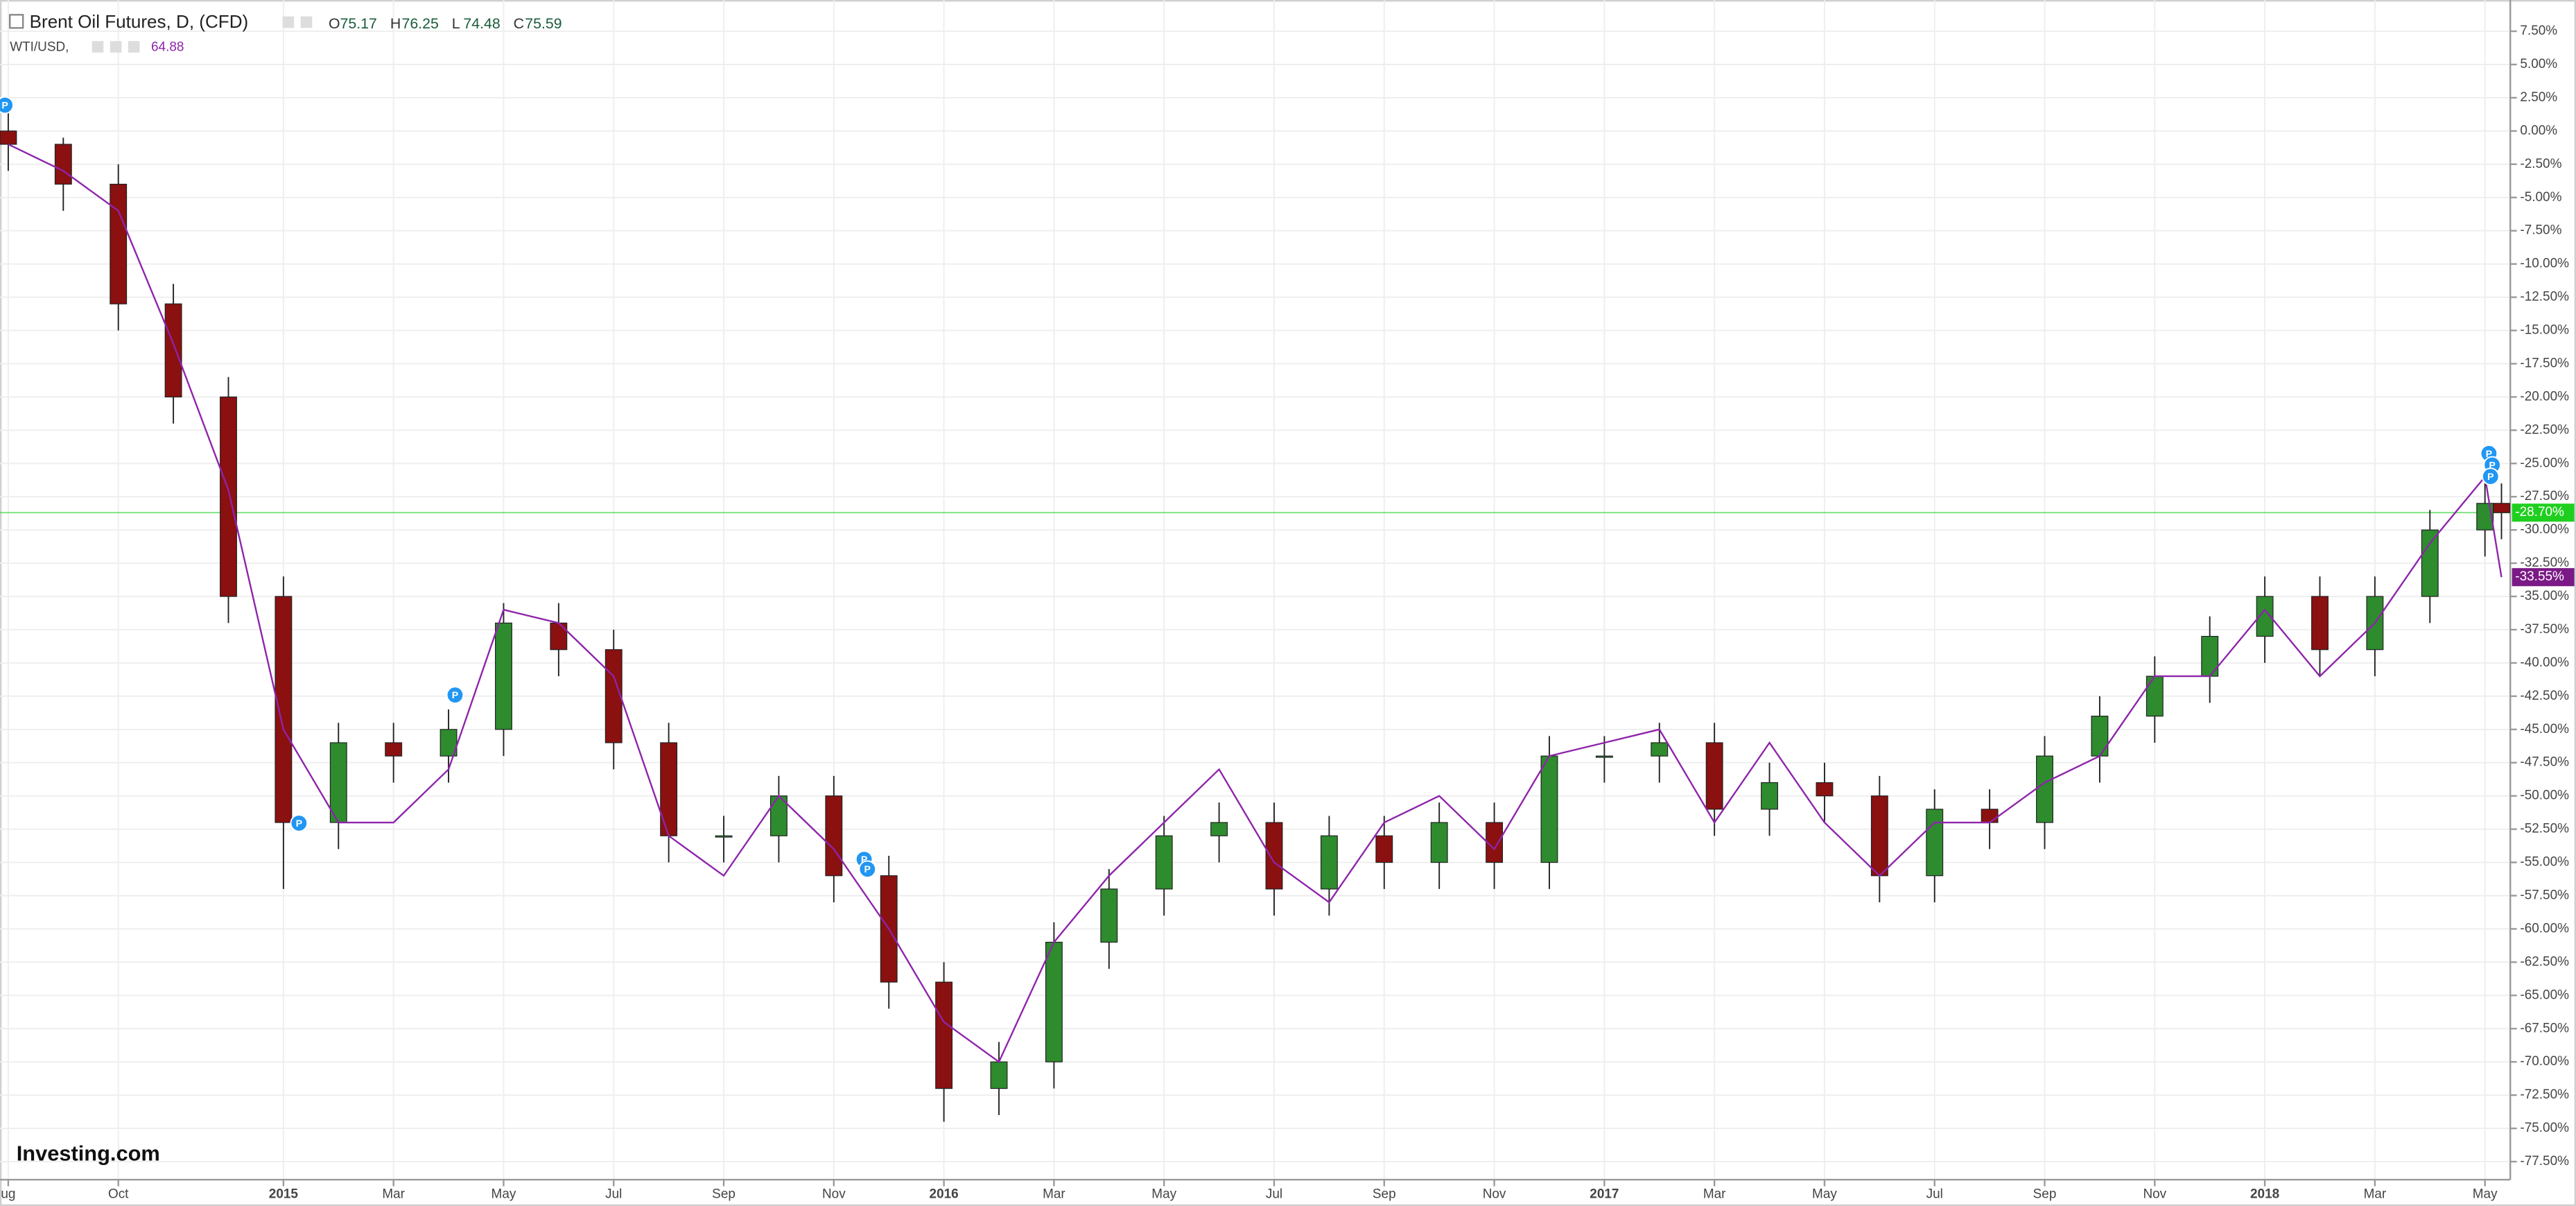 This screenshot has width=2576, height=1206. Describe the element at coordinates (2544, 429) in the screenshot. I see `y-tick-label: -22.50%` at that location.